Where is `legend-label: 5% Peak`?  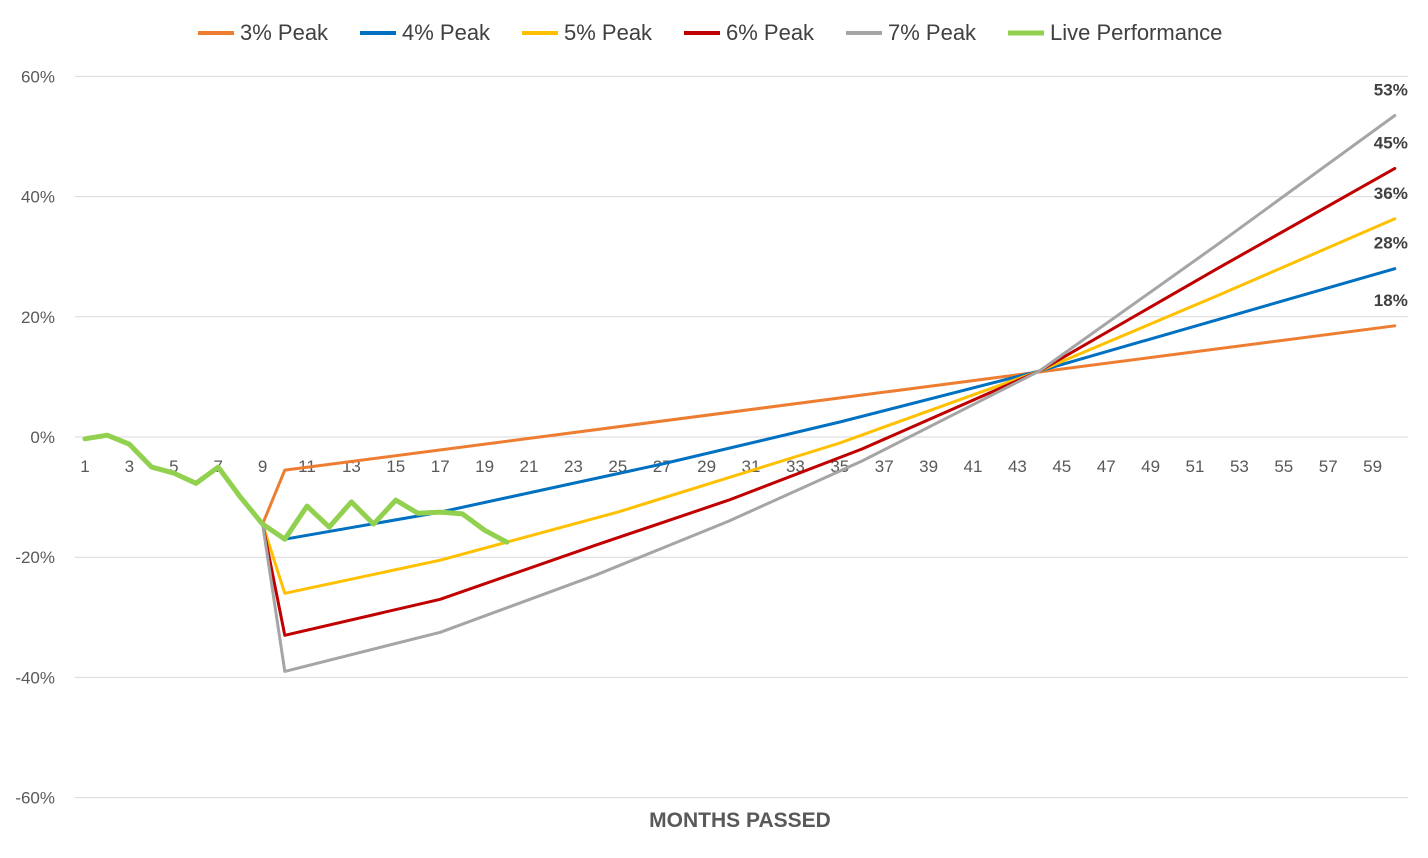
legend-label: 5% Peak is located at coordinates (608, 32).